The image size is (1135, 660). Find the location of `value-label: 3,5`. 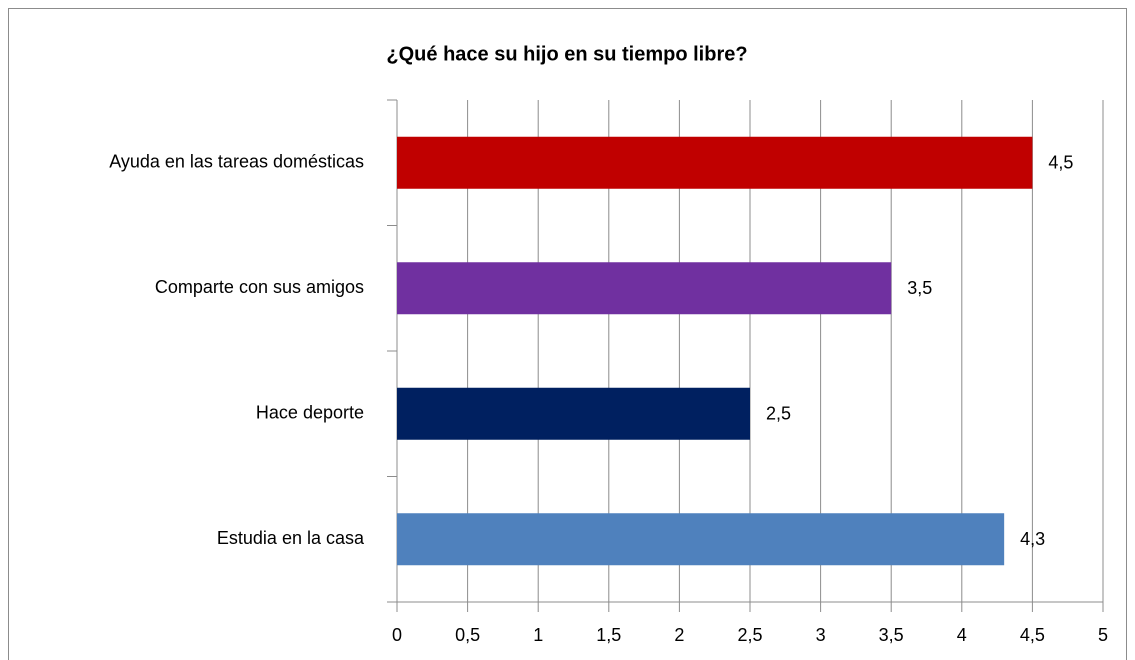

value-label: 3,5 is located at coordinates (919, 288).